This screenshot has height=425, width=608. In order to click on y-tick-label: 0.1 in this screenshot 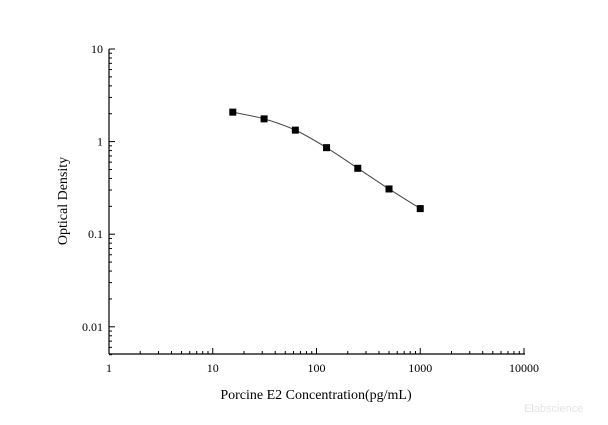, I will do `click(95, 234)`.